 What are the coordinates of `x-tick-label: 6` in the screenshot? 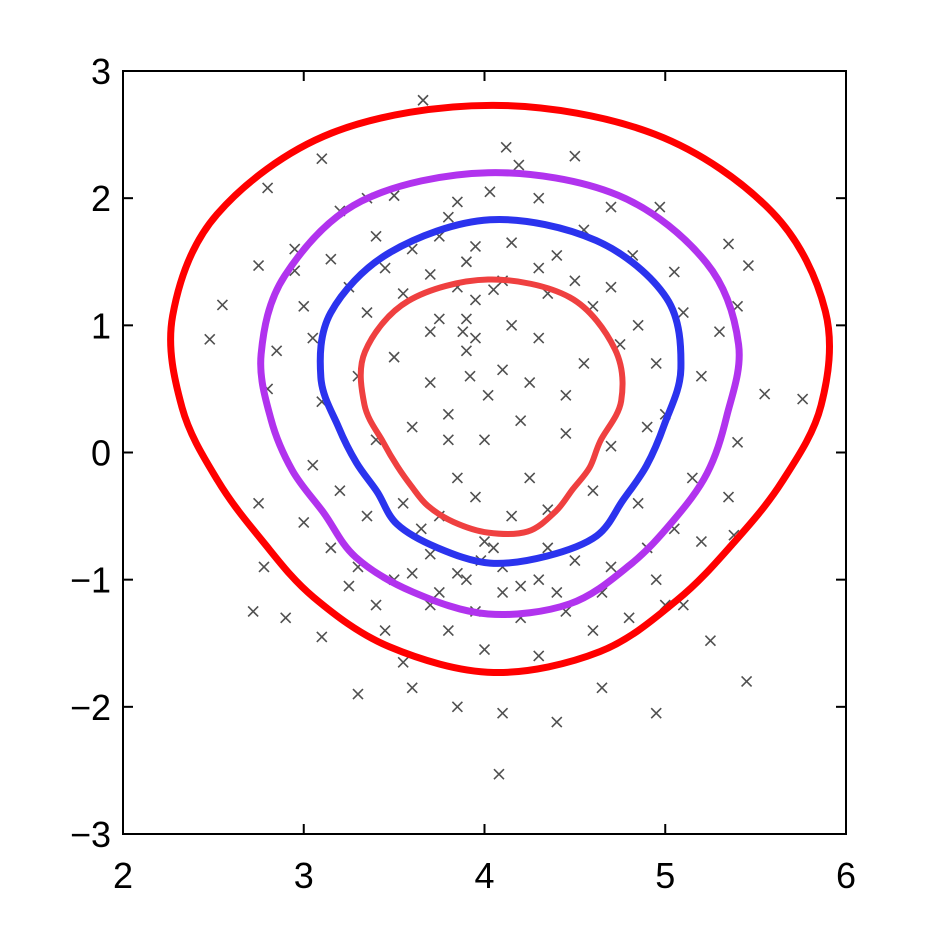 It's located at (846, 875).